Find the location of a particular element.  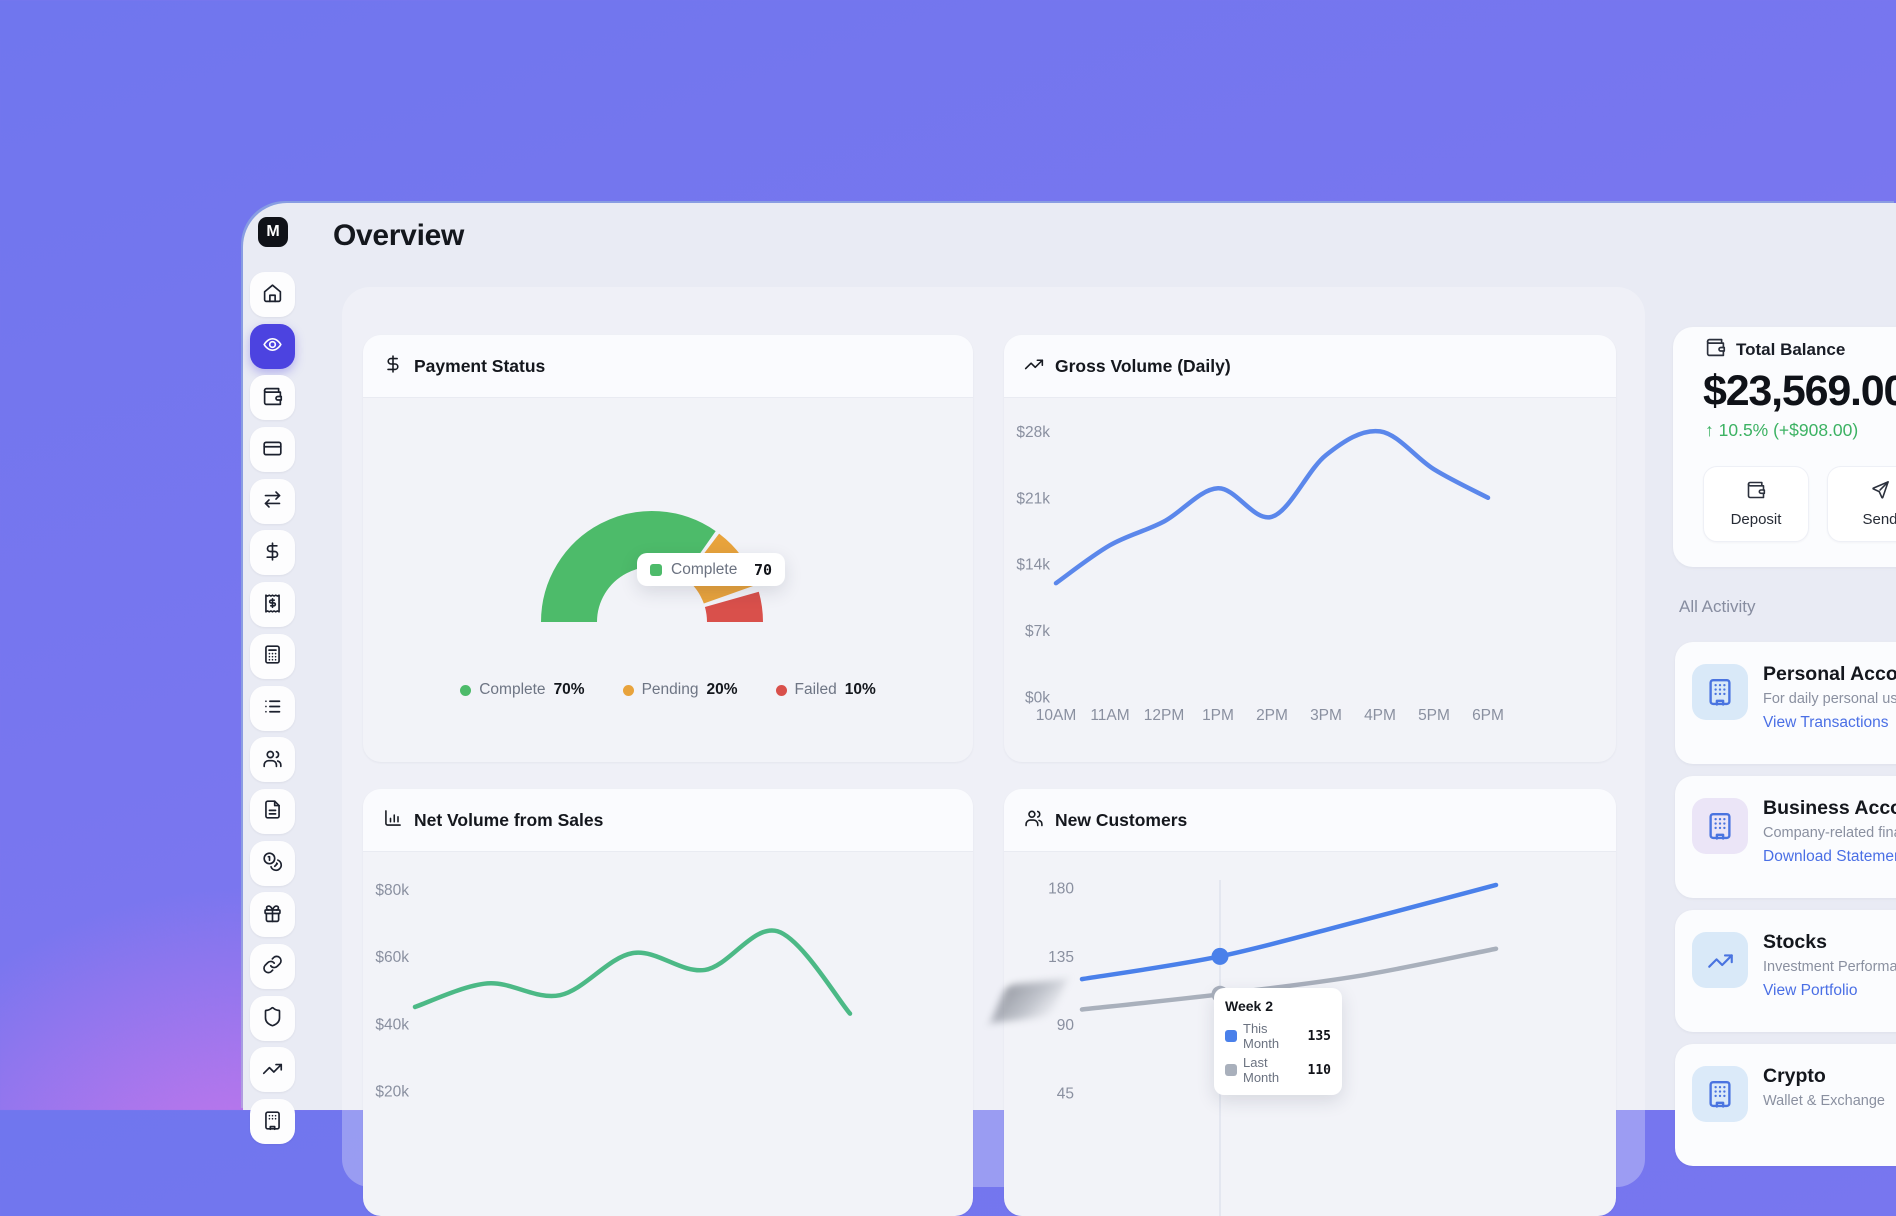

sidebar-item-cards is located at coordinates (272, 450).